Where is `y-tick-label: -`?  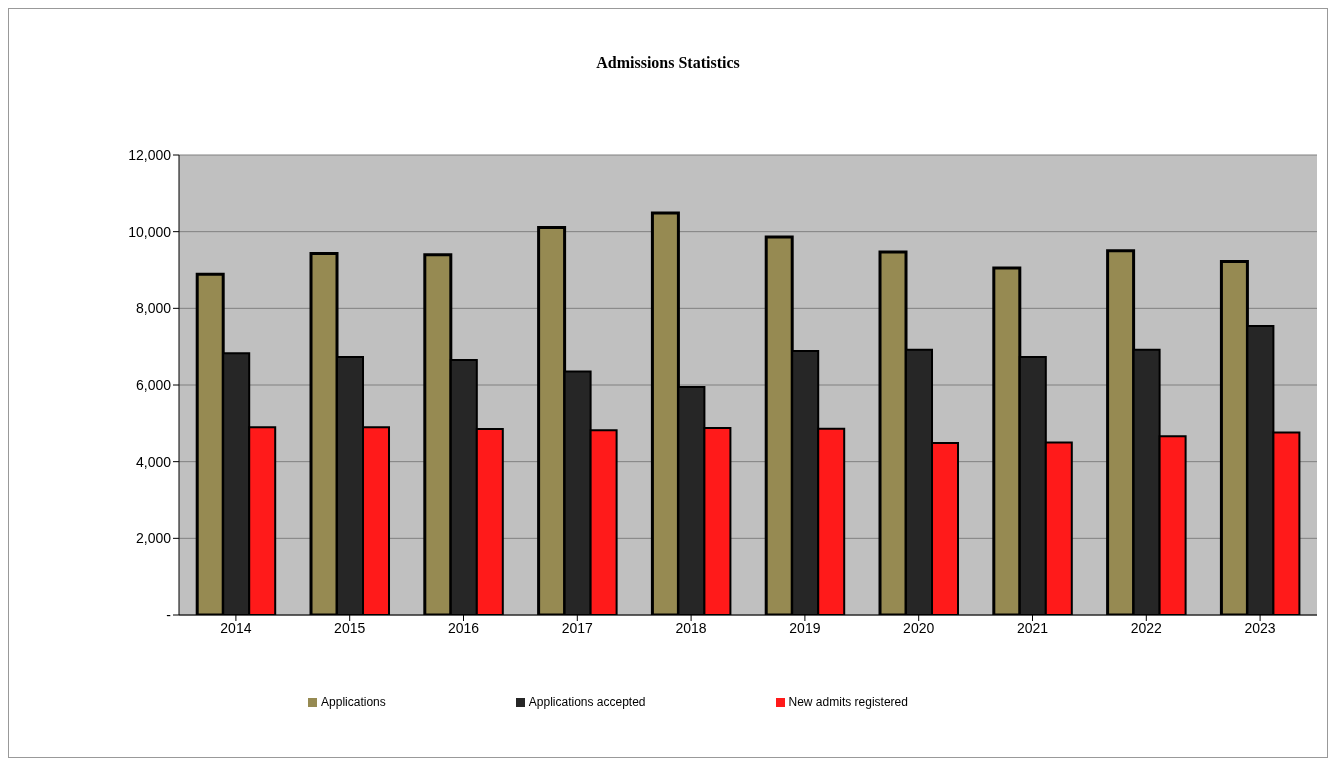 y-tick-label: - is located at coordinates (169, 614).